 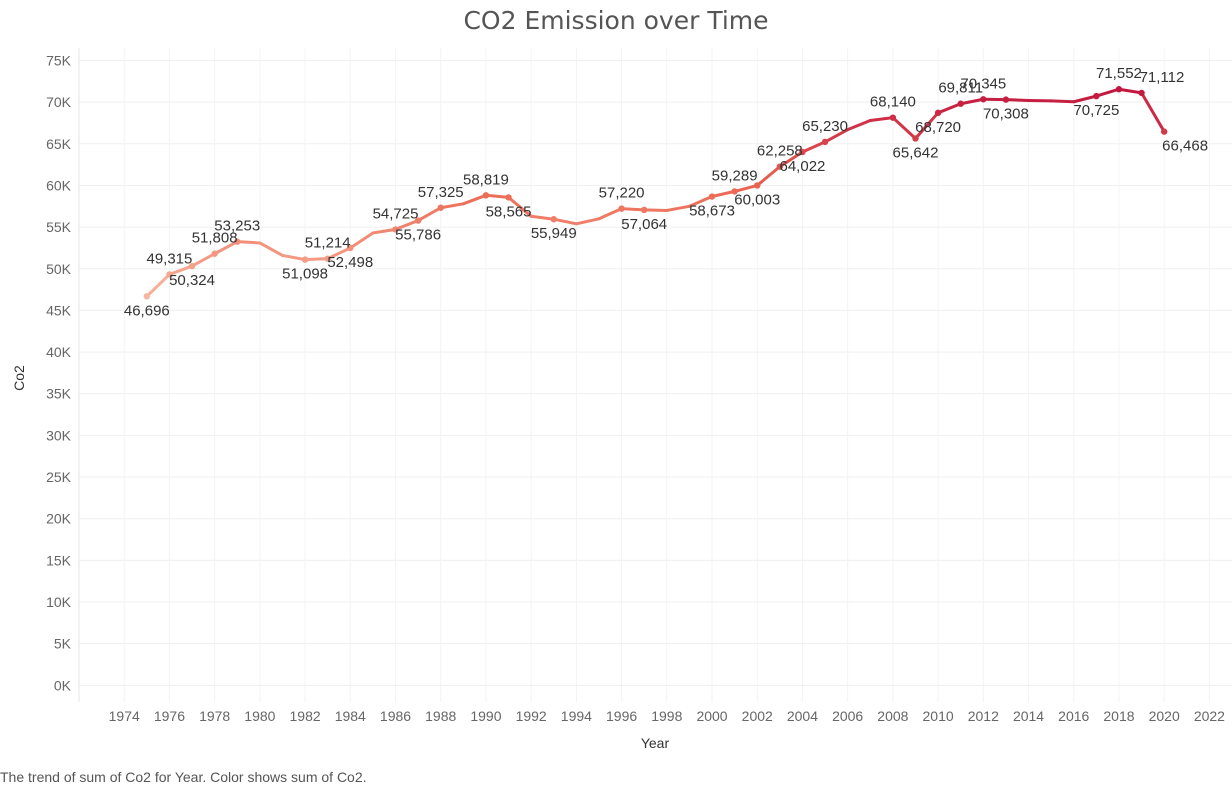 I want to click on y-tick-label: 10K, so click(x=59, y=602).